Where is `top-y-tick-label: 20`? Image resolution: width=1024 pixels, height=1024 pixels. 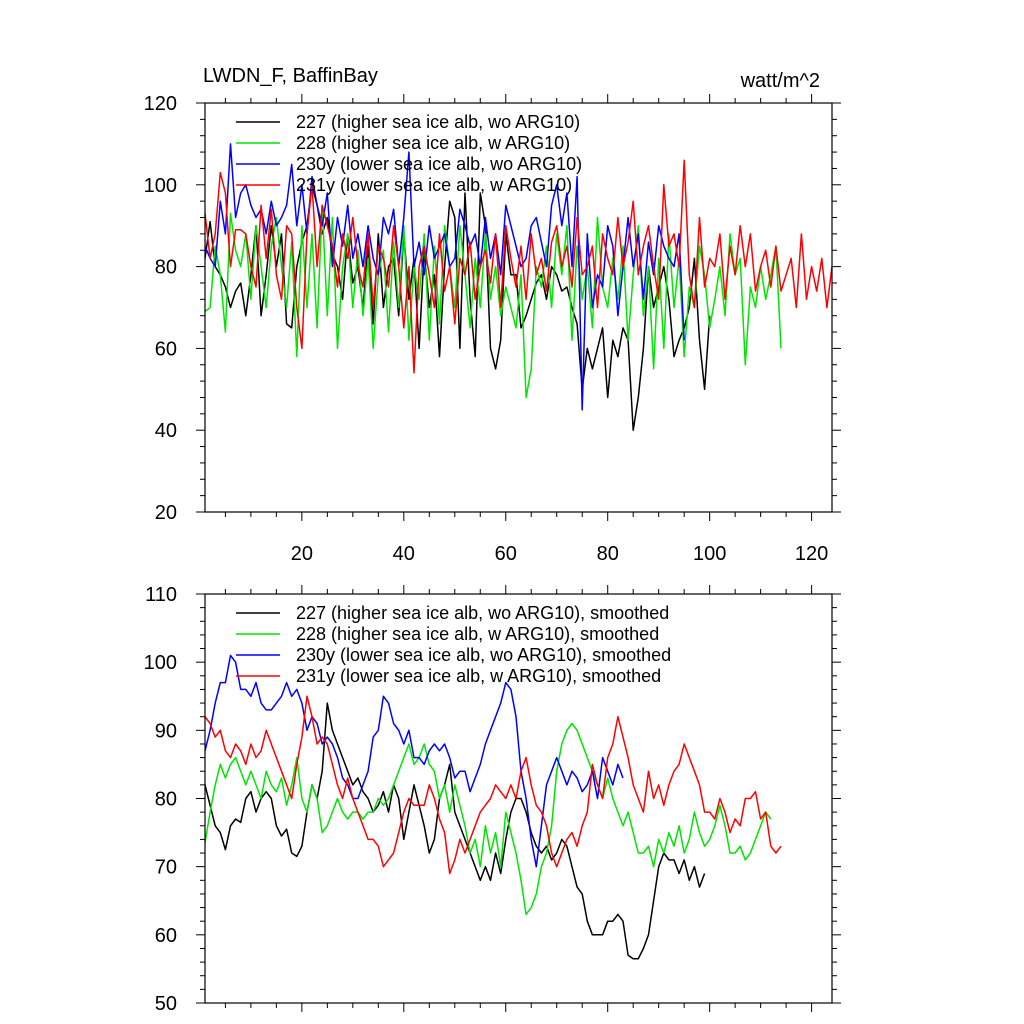
top-y-tick-label: 20 is located at coordinates (166, 513).